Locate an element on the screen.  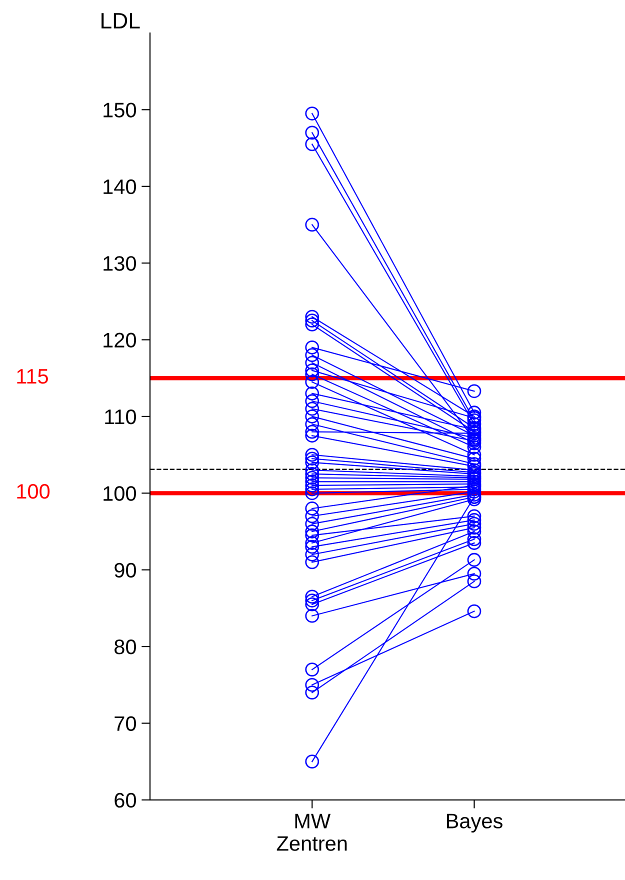
ref-line-label: 100 is located at coordinates (33, 491).